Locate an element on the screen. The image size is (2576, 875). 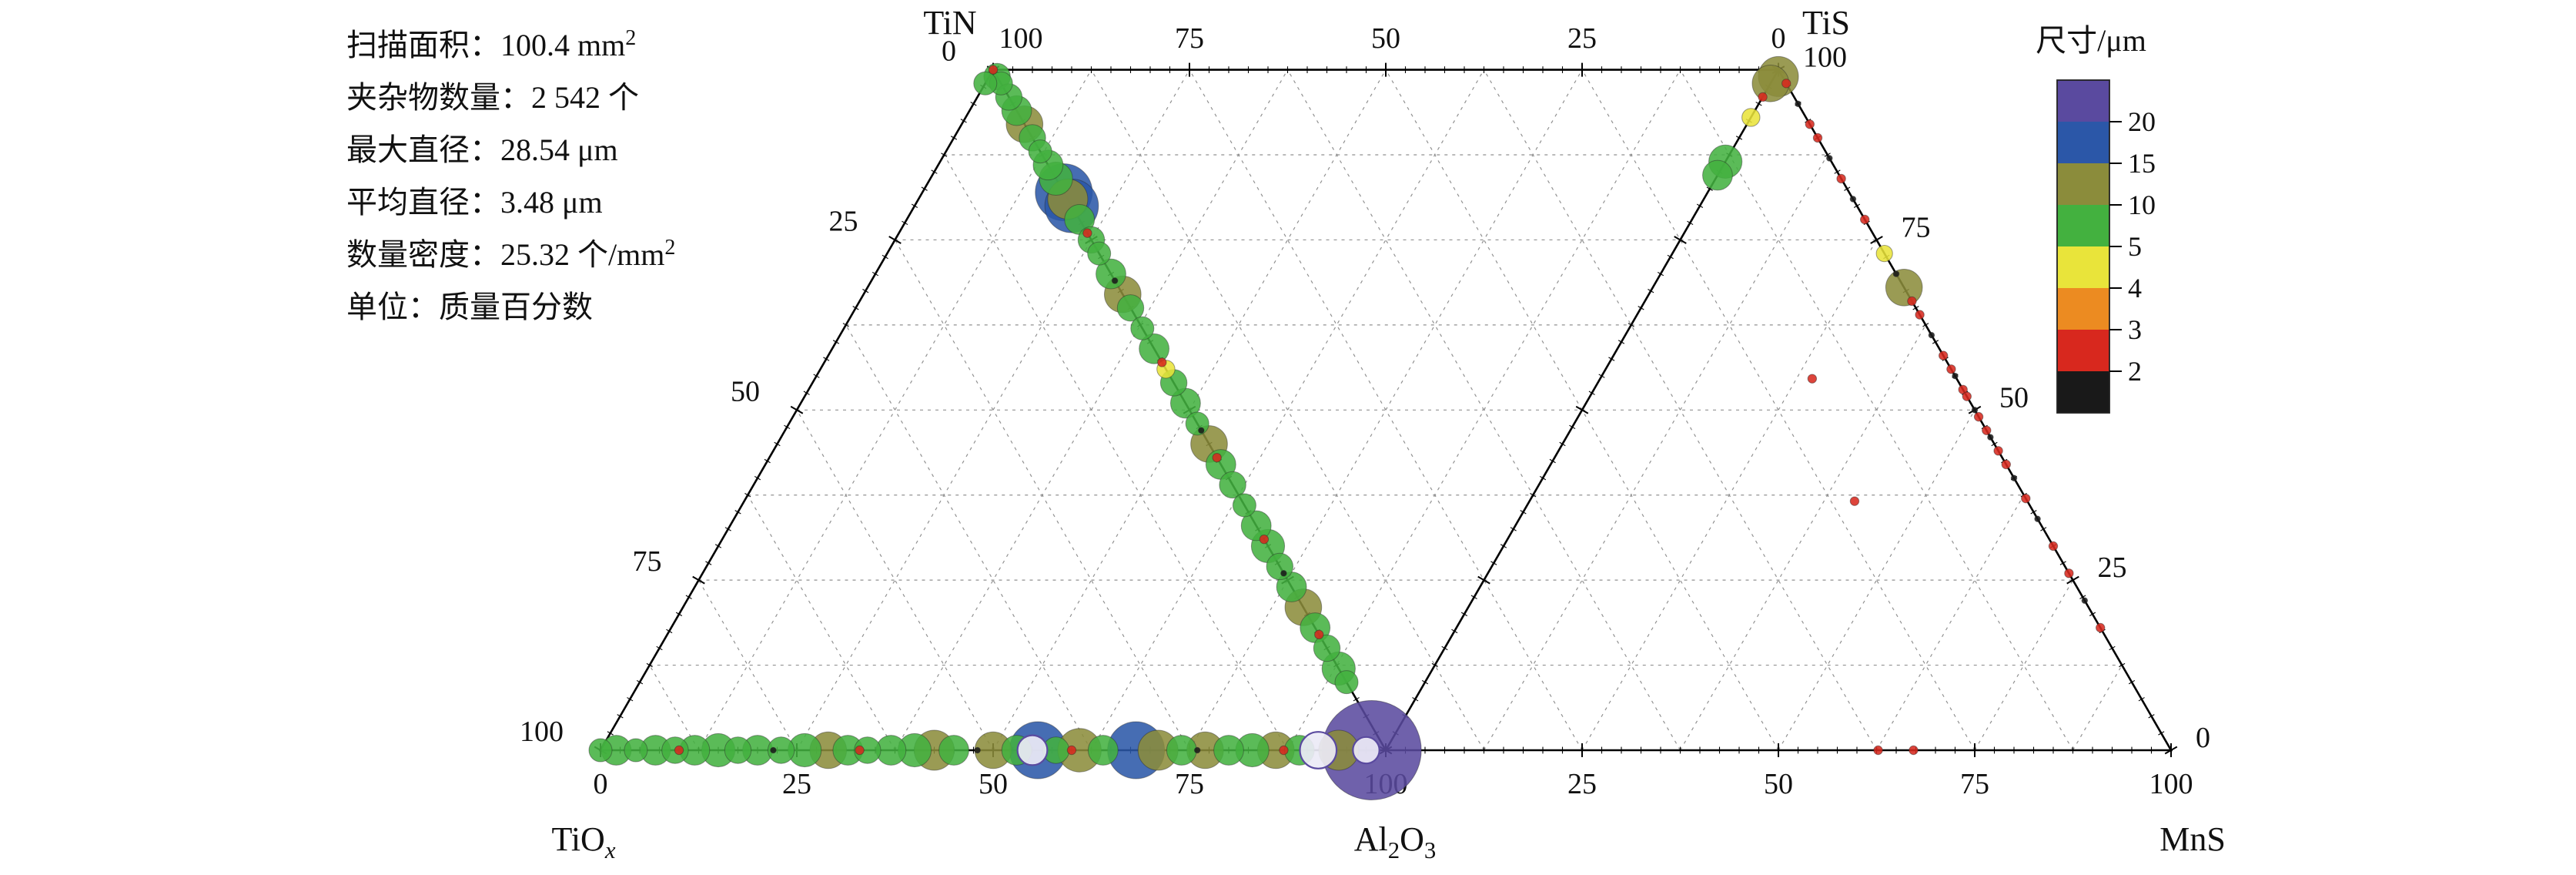
tick-label-right: 50 is located at coordinates (2014, 397).